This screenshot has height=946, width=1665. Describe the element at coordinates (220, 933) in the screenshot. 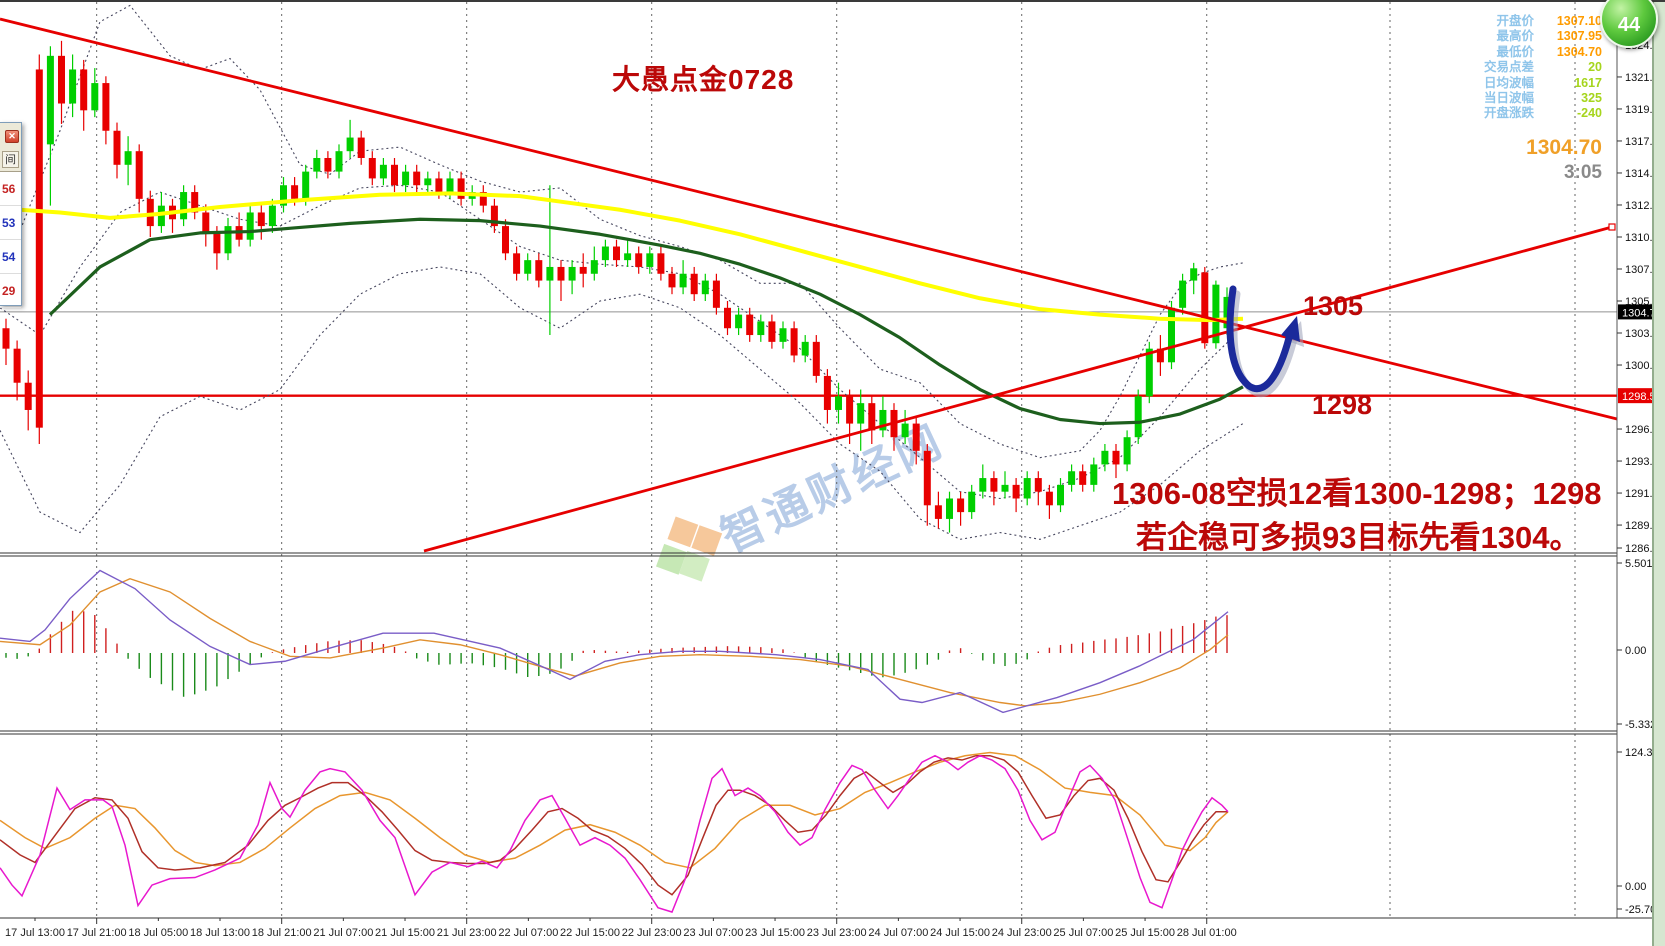

I see `svg-text: 18 Jul 13:00` at that location.